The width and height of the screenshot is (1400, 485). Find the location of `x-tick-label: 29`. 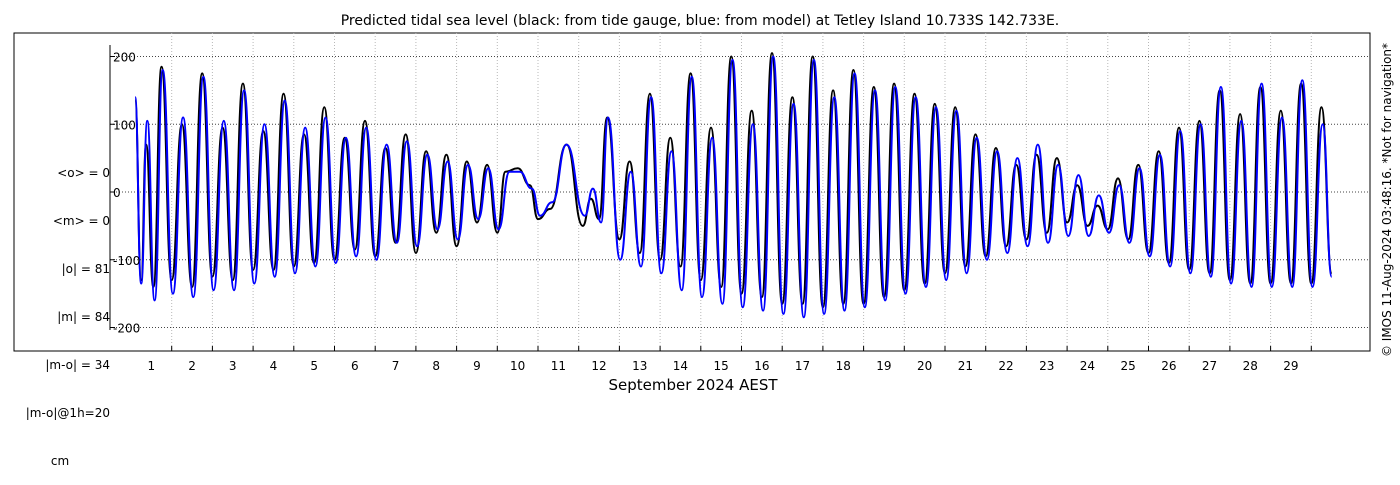

x-tick-label: 29 is located at coordinates (1290, 366).